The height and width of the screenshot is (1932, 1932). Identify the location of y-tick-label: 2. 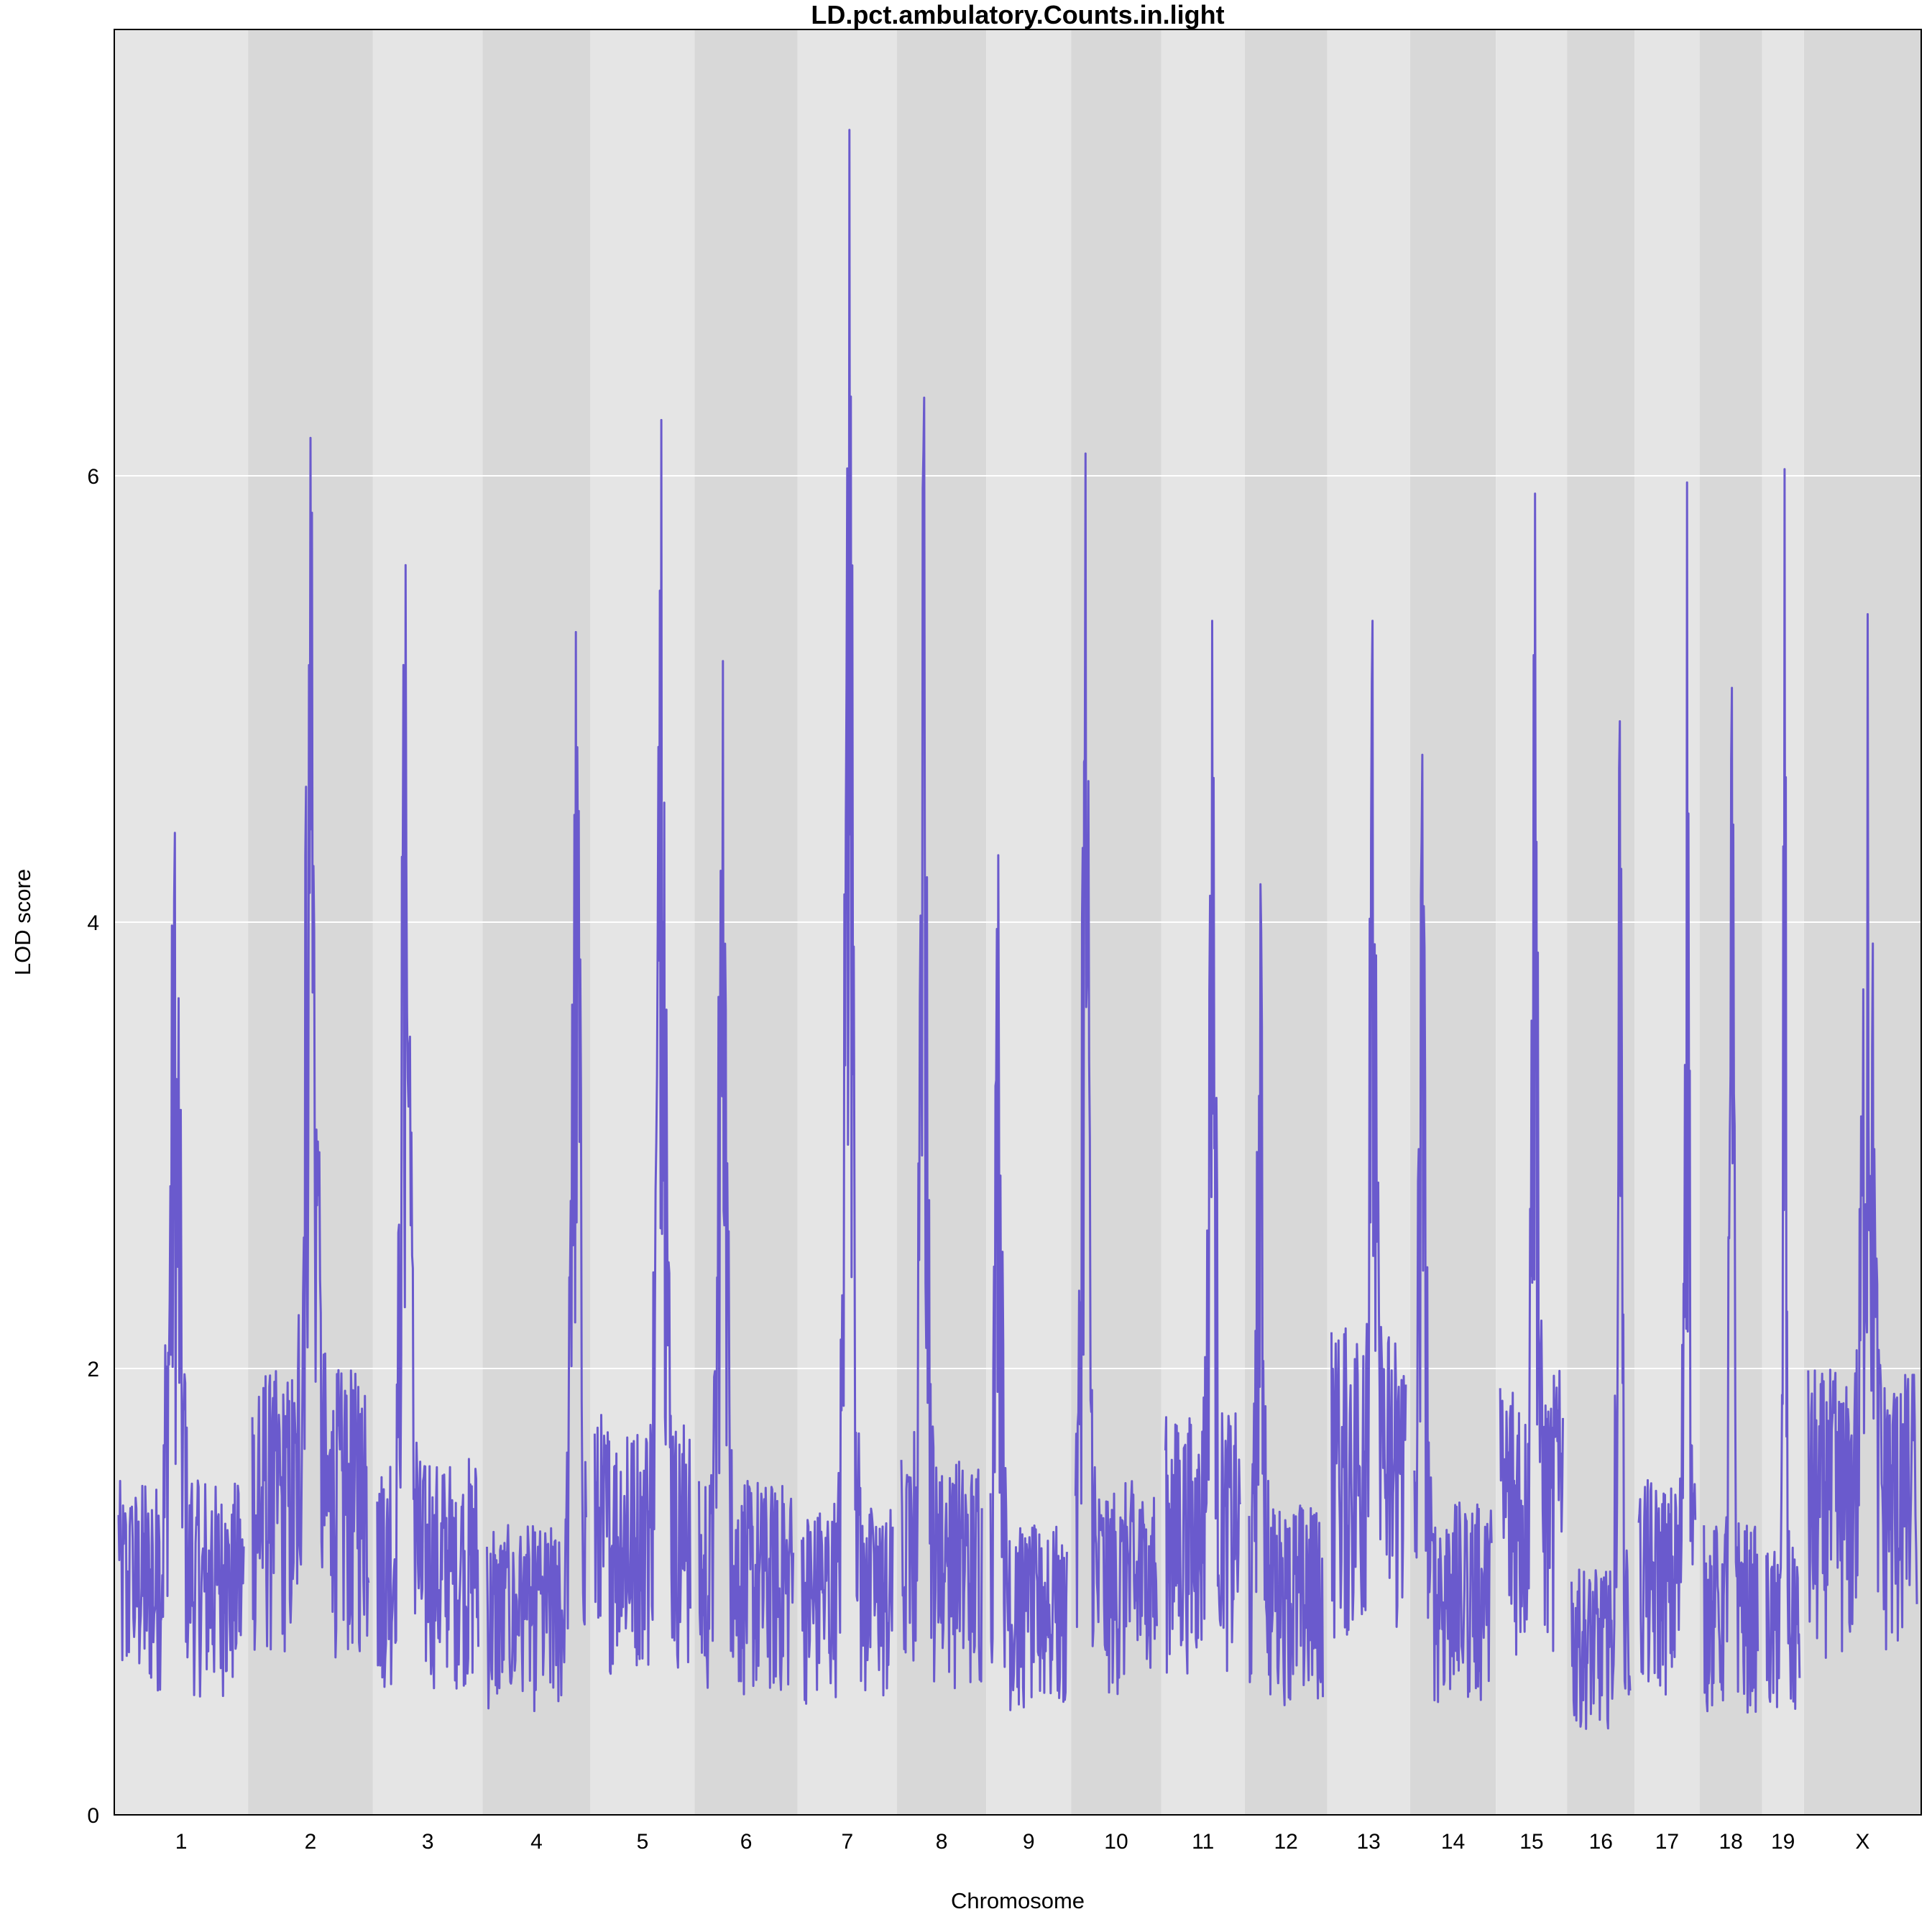
(93, 1369).